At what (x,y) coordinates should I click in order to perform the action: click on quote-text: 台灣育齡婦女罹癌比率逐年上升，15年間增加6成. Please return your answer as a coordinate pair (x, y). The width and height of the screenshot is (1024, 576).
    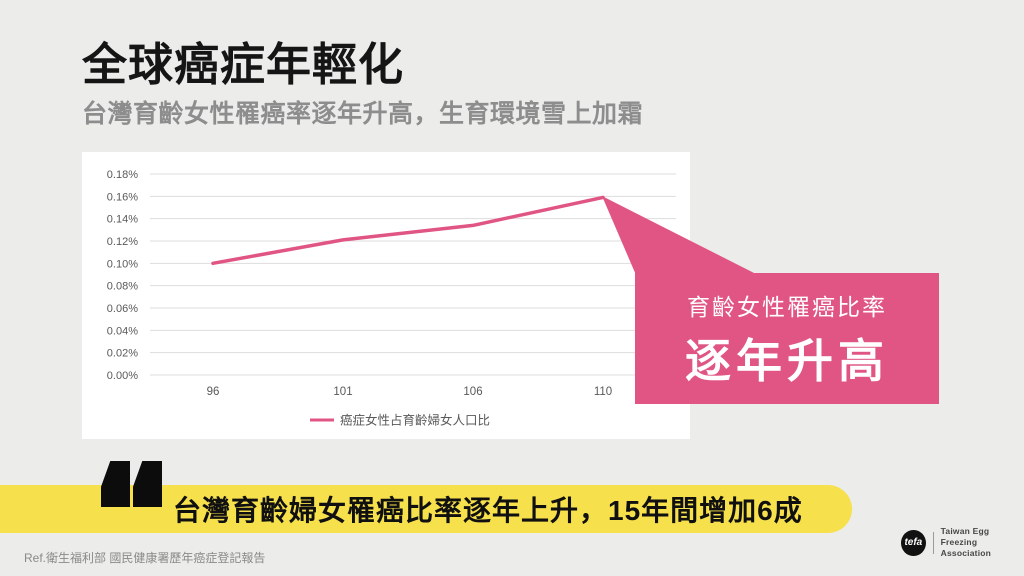
    Looking at the image, I should click on (488, 510).